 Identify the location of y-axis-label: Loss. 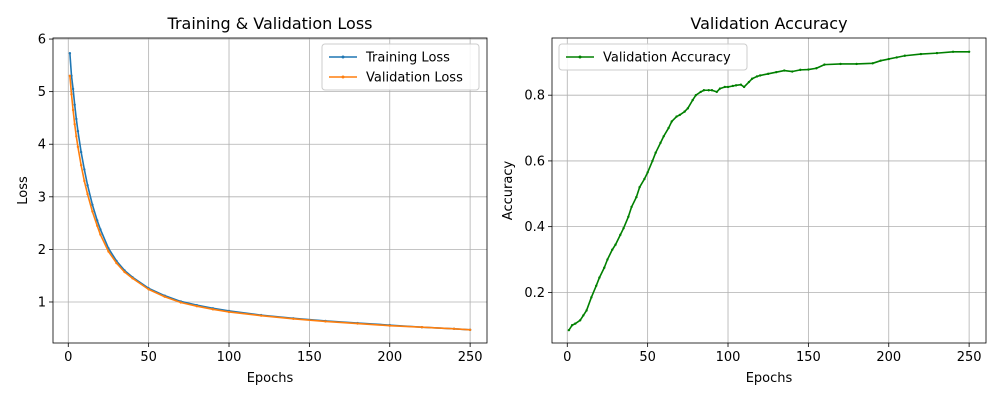
(23, 190).